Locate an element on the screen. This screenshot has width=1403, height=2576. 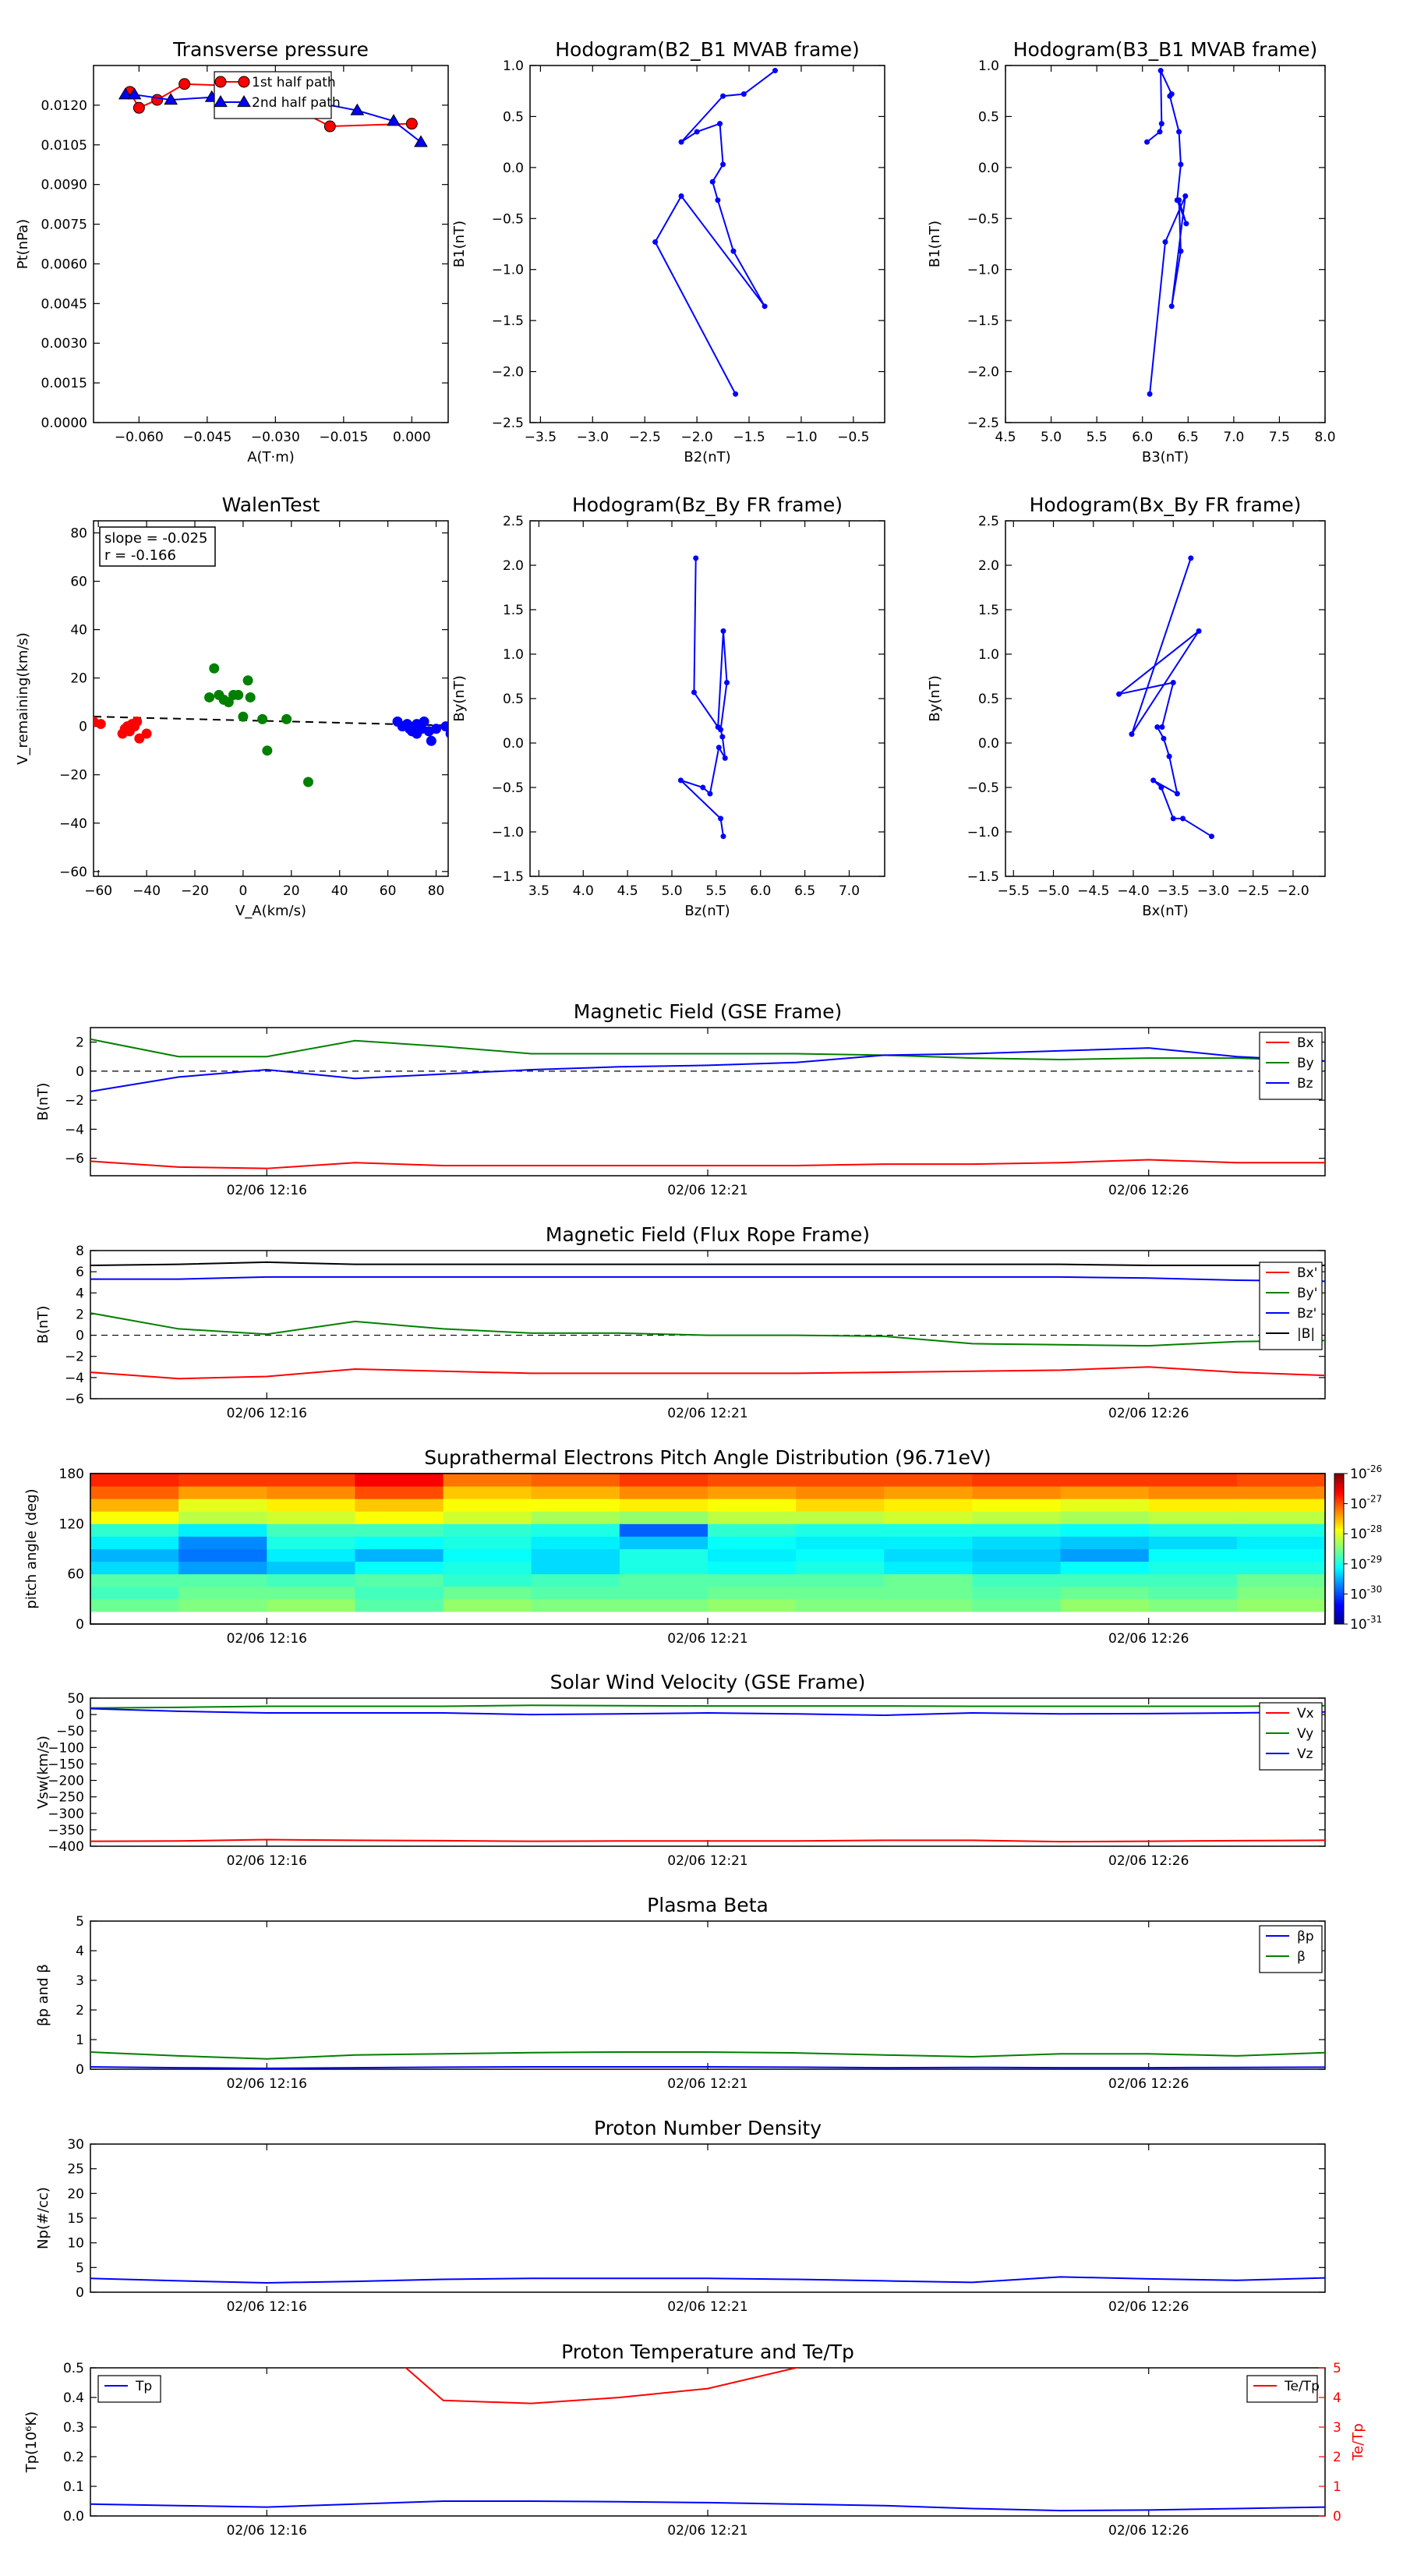
legend-entry: 1st half path is located at coordinates (294, 82).